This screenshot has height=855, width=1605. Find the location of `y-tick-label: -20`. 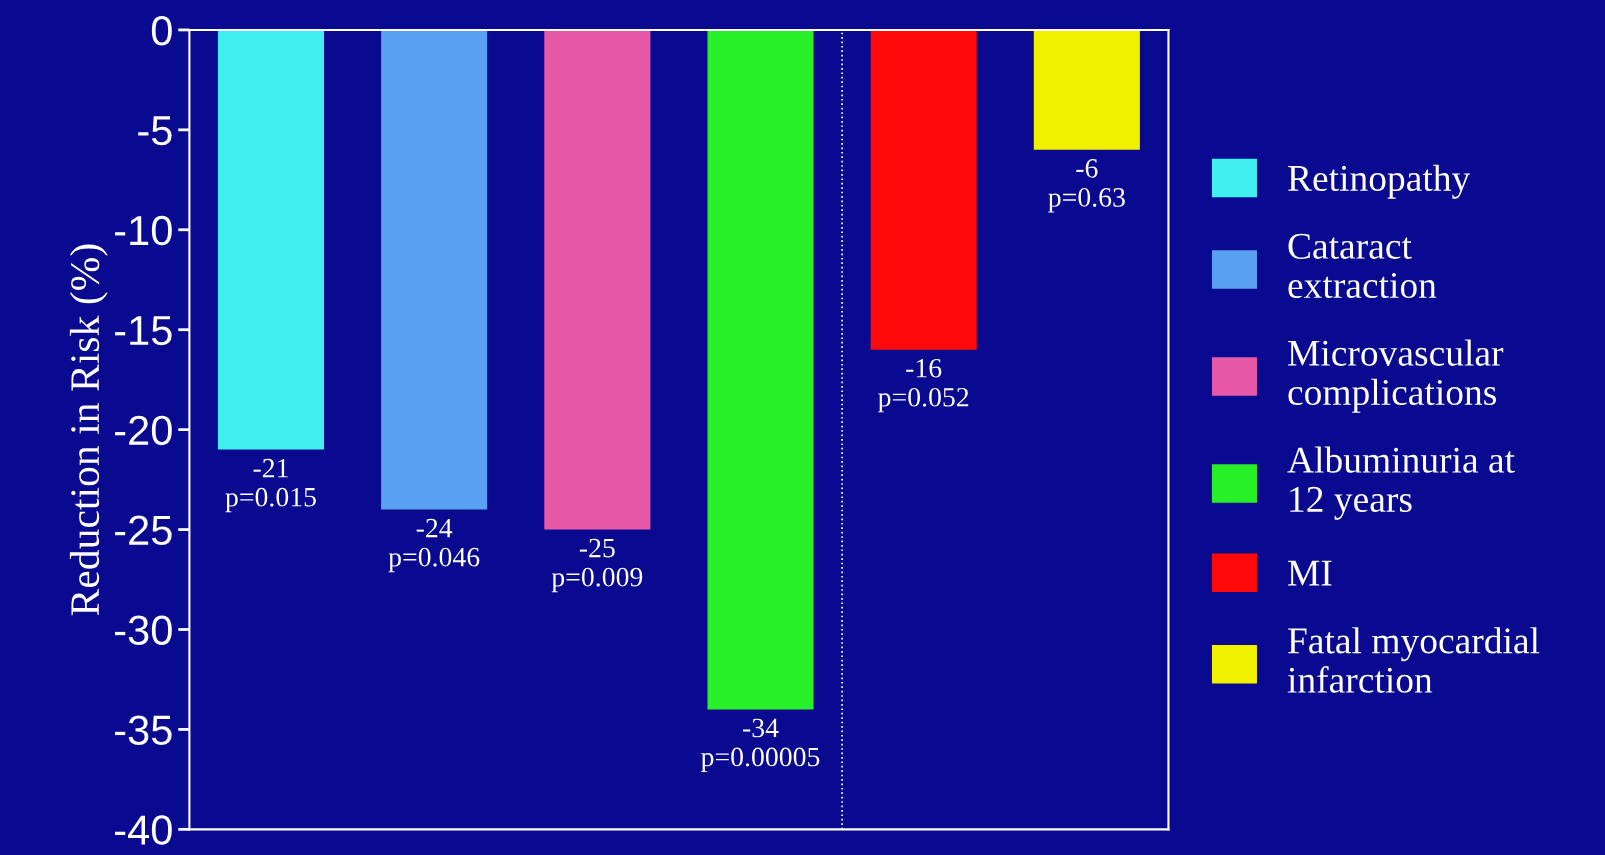

y-tick-label: -20 is located at coordinates (143, 430).